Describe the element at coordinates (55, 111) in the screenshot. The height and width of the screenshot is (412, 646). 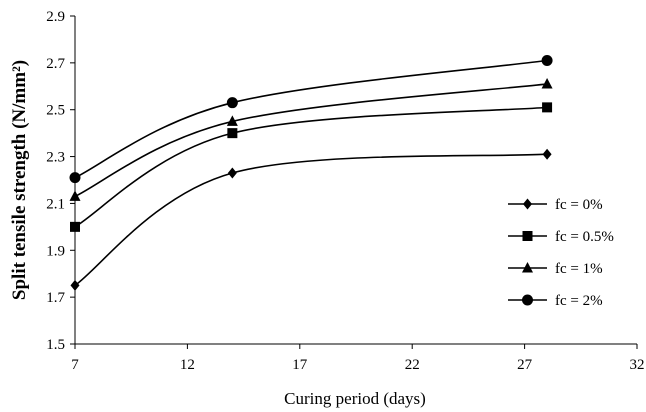
I see `y-tick-label: 2.5` at that location.